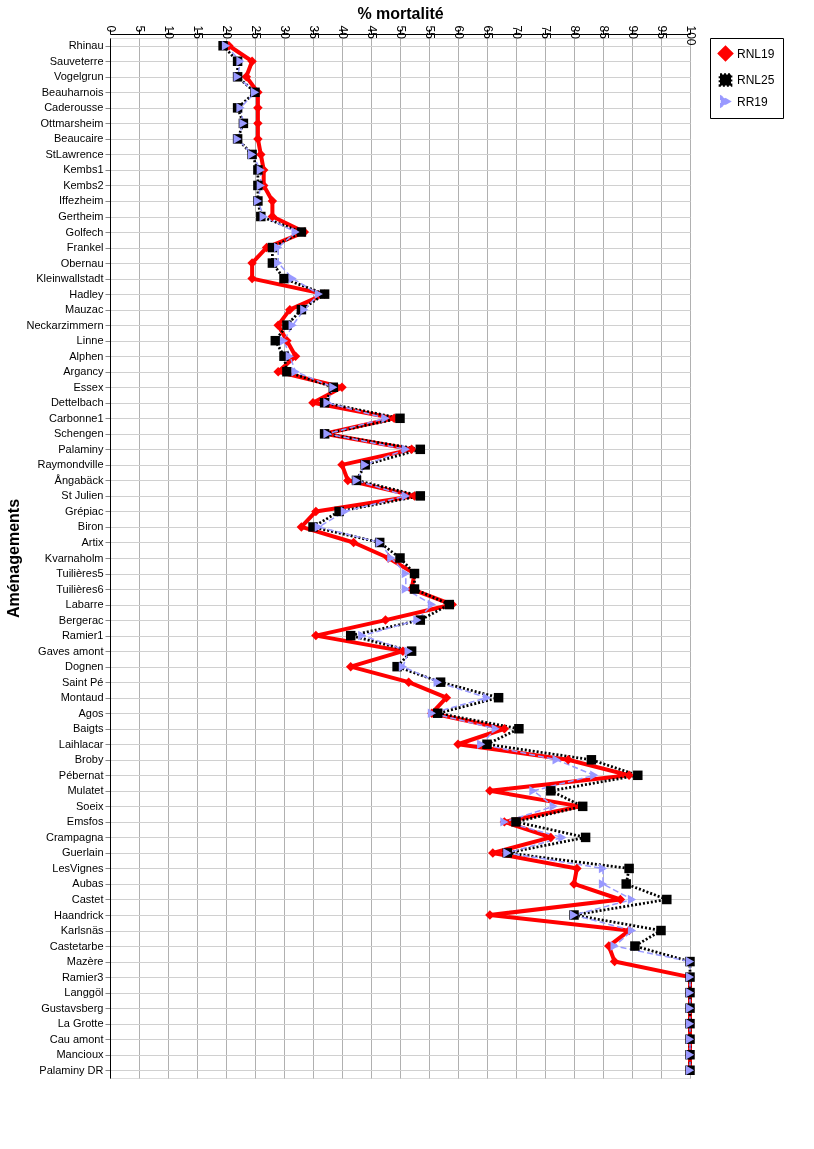 Image resolution: width=814 pixels, height=1149 pixels. Describe the element at coordinates (71, 650) in the screenshot. I see `y-tick-label: Gaves amont` at that location.